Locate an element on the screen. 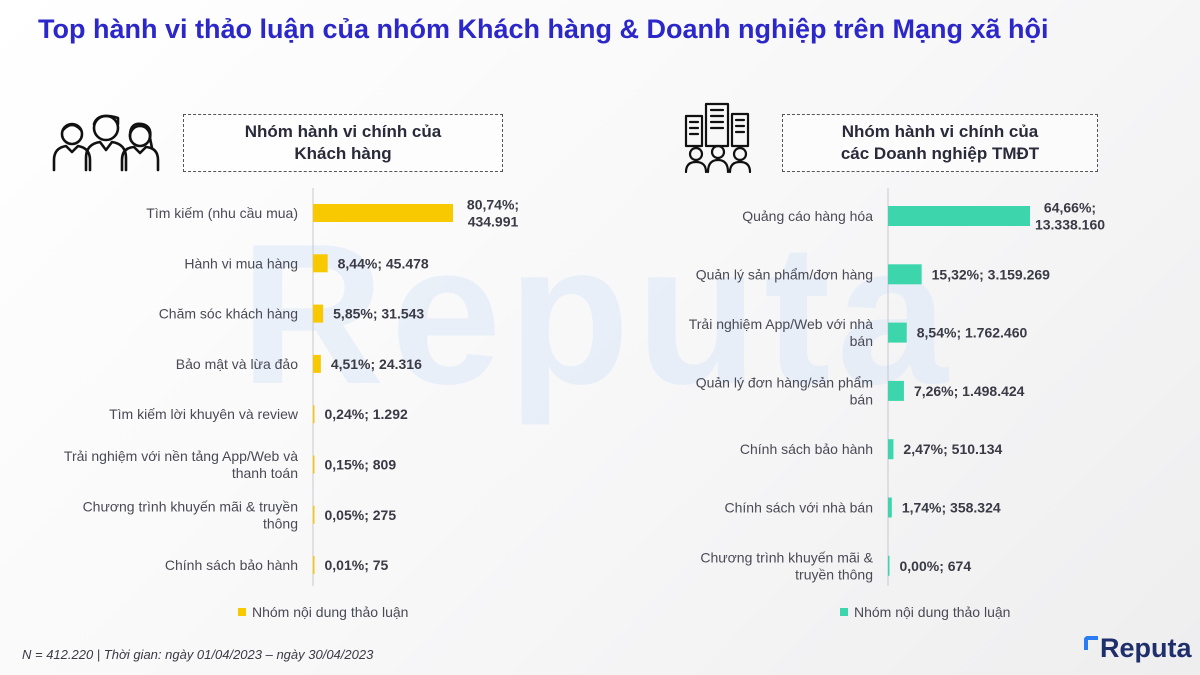 This screenshot has height=675, width=1200. customers-data-label: 0,15%; 809 is located at coordinates (361, 465).